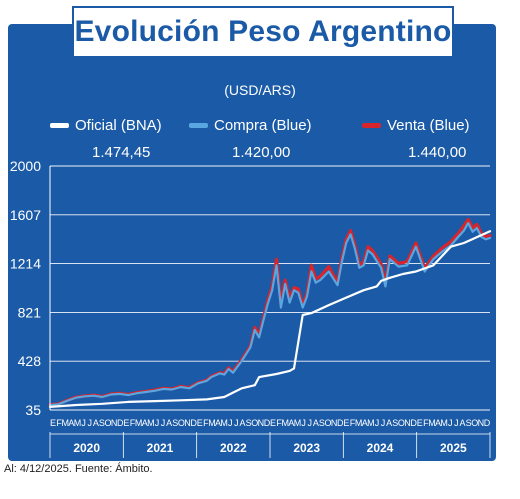  What do you see at coordinates (306, 448) in the screenshot?
I see `year-label: 2023` at bounding box center [306, 448].